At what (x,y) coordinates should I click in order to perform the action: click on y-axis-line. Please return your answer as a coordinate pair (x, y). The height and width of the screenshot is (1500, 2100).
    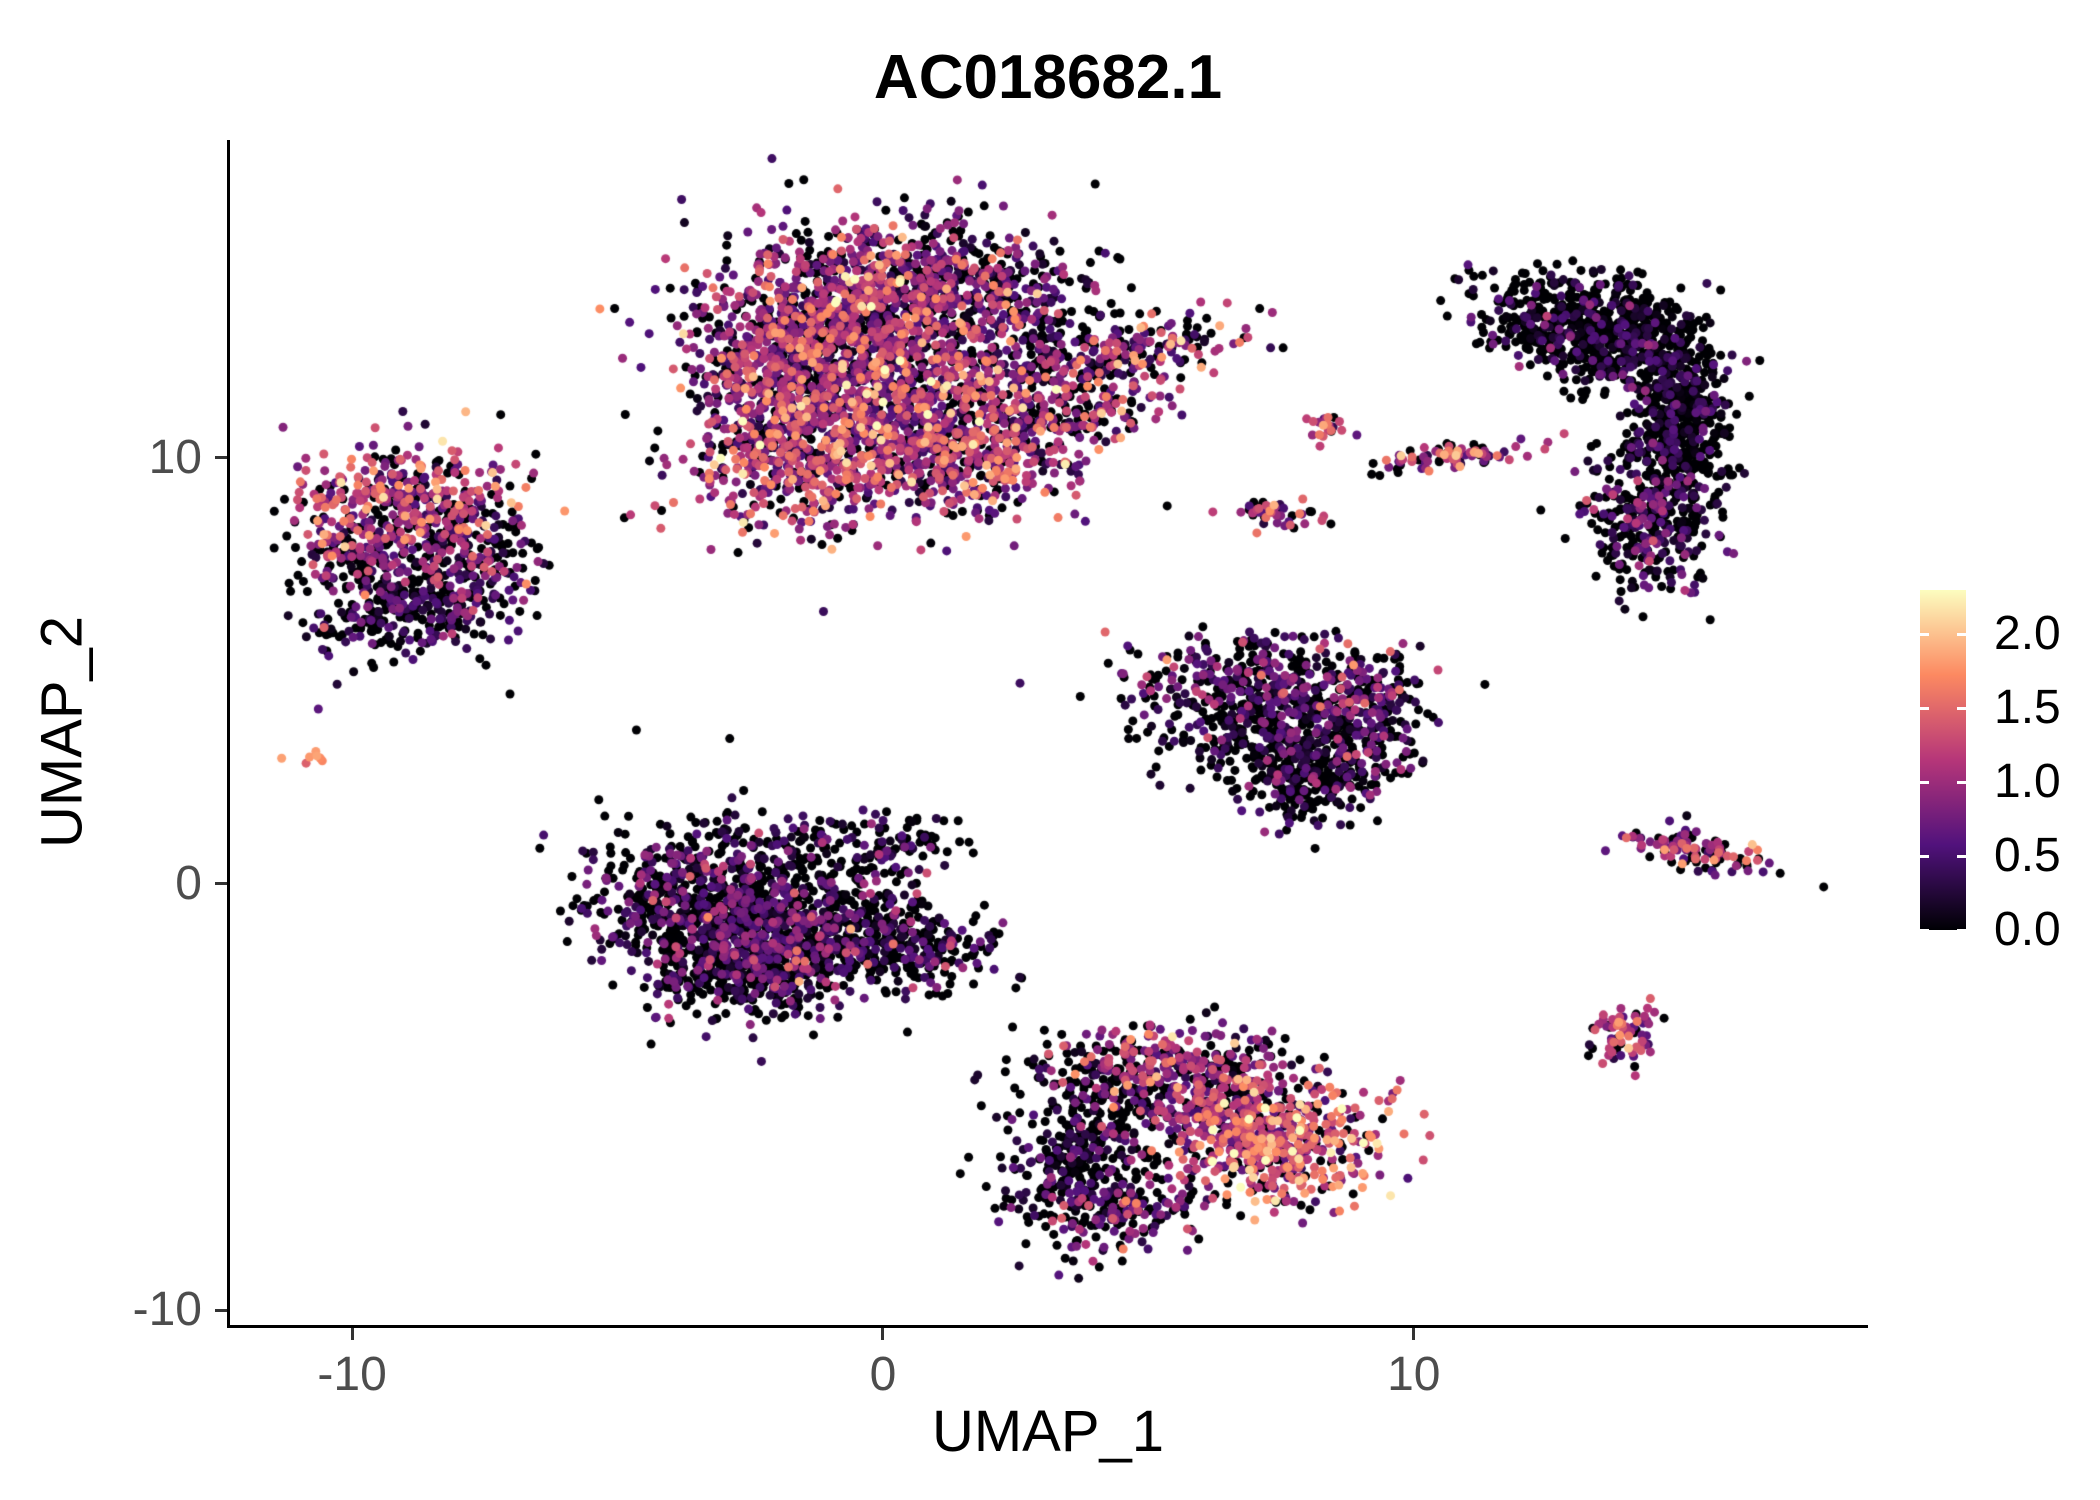
    Looking at the image, I should click on (228, 734).